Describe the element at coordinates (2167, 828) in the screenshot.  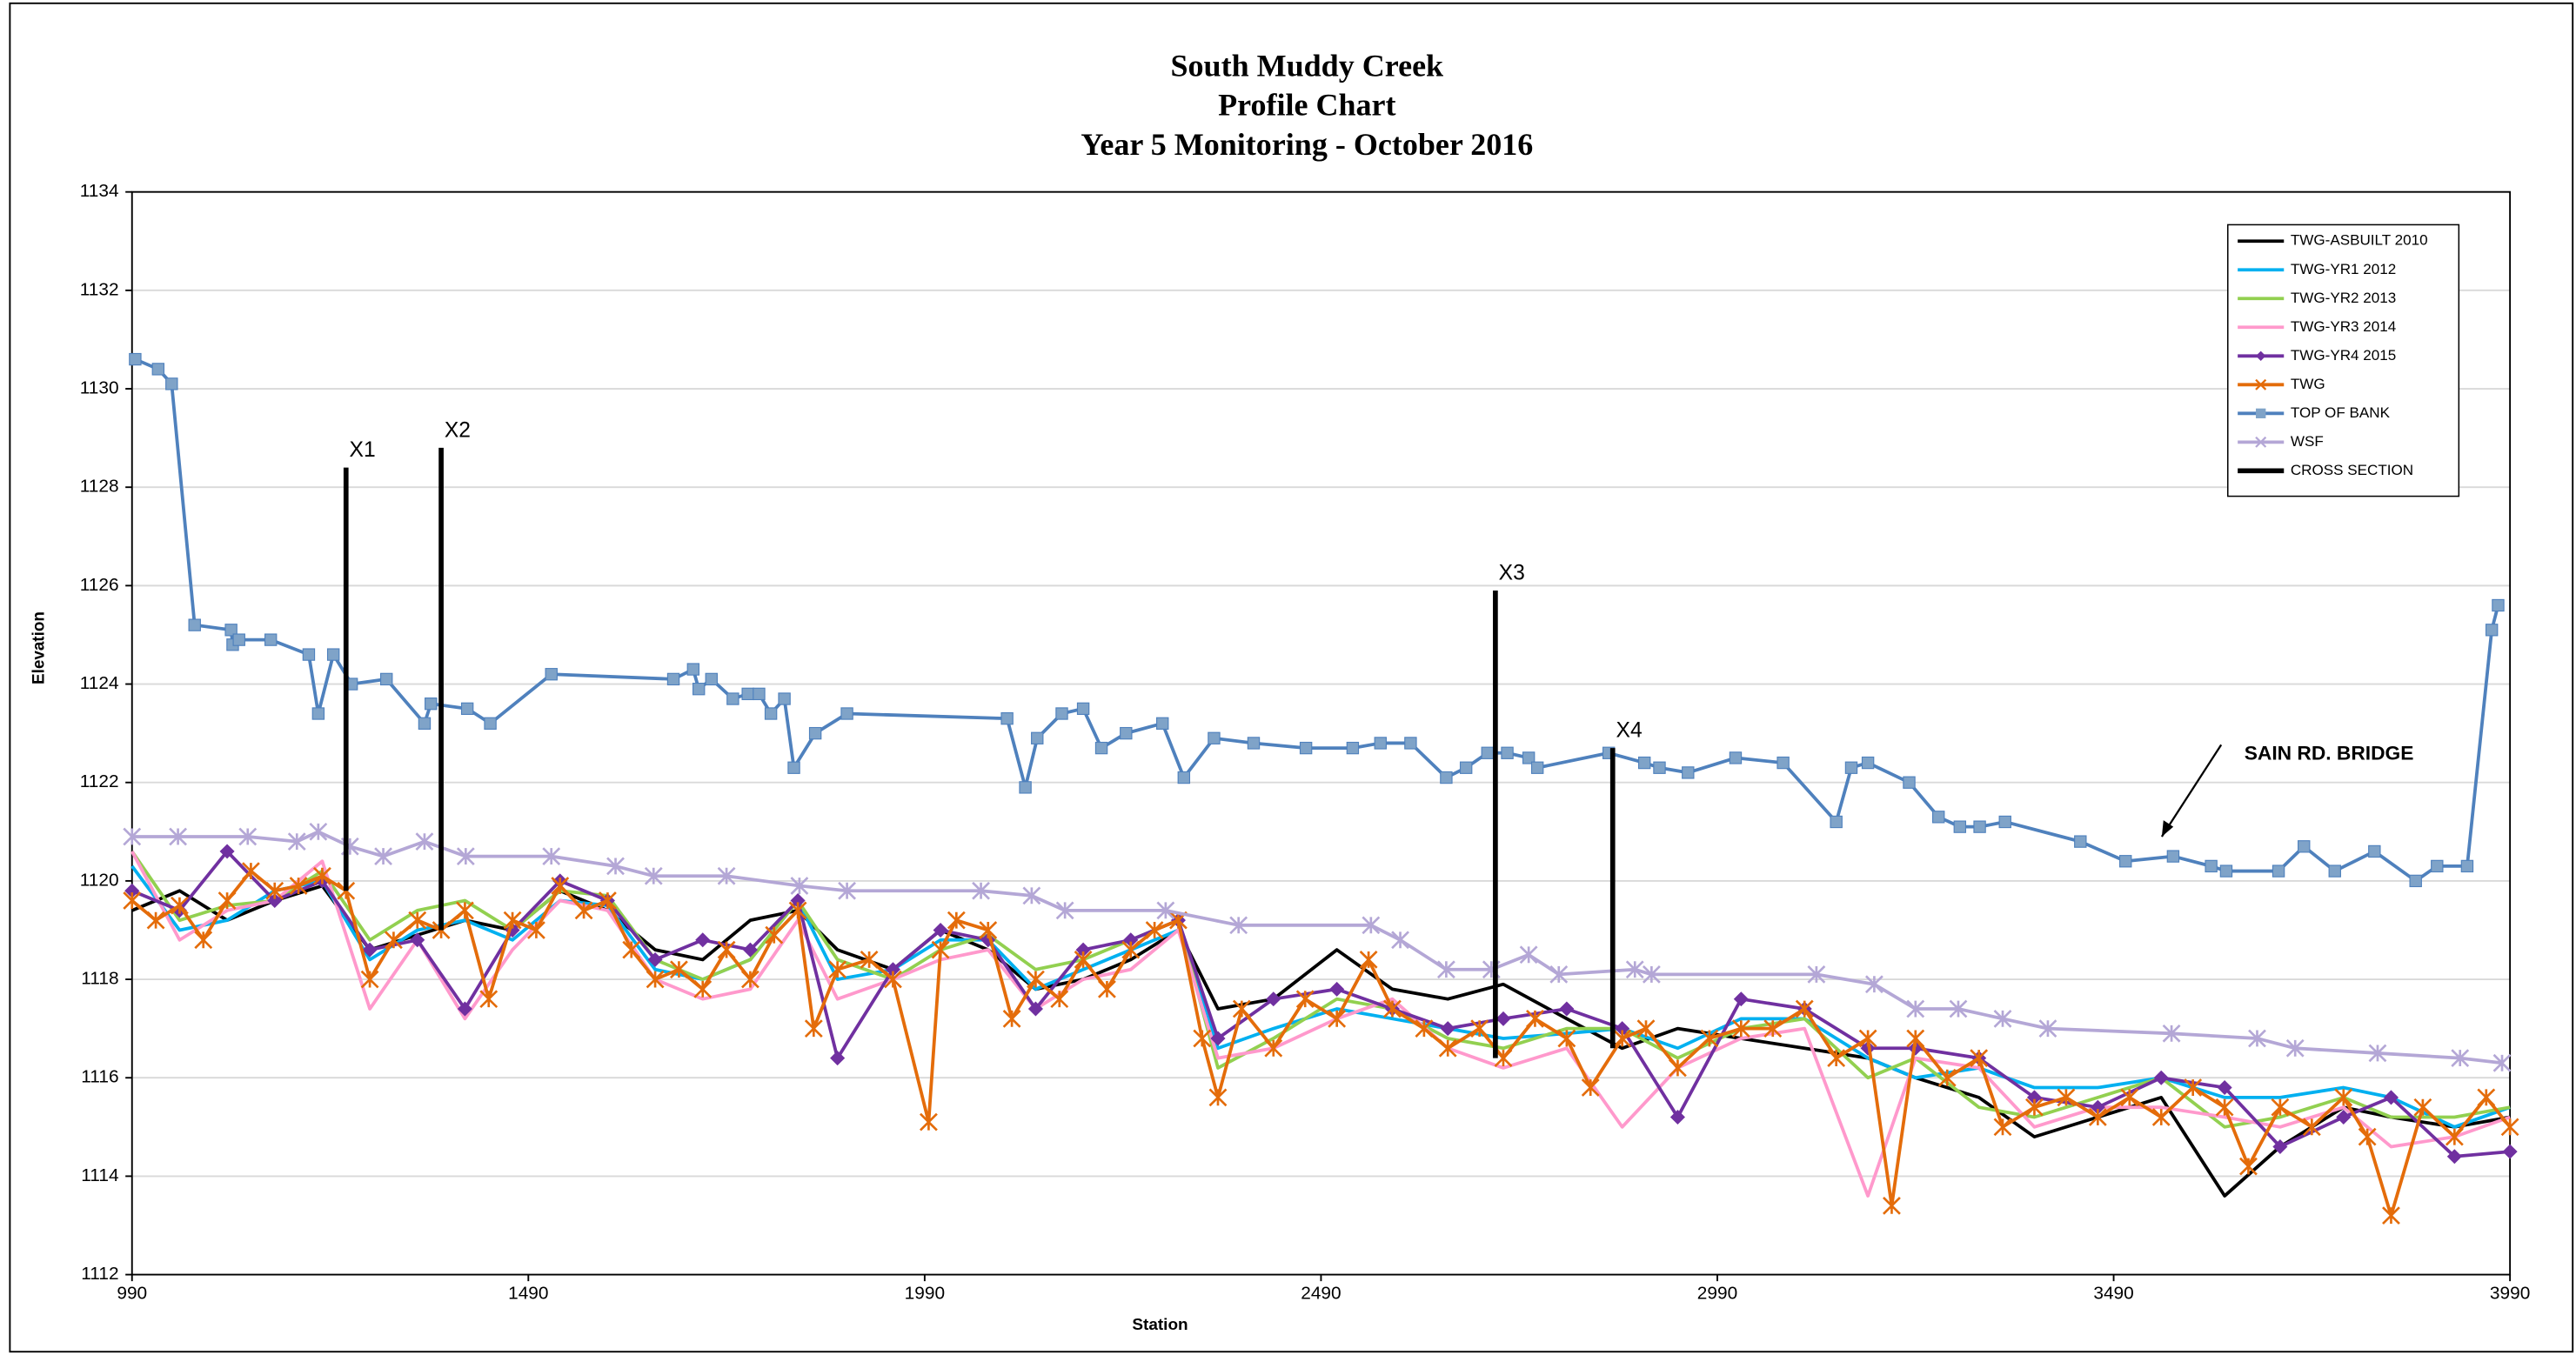
I see `annotation-arrowhead` at that location.